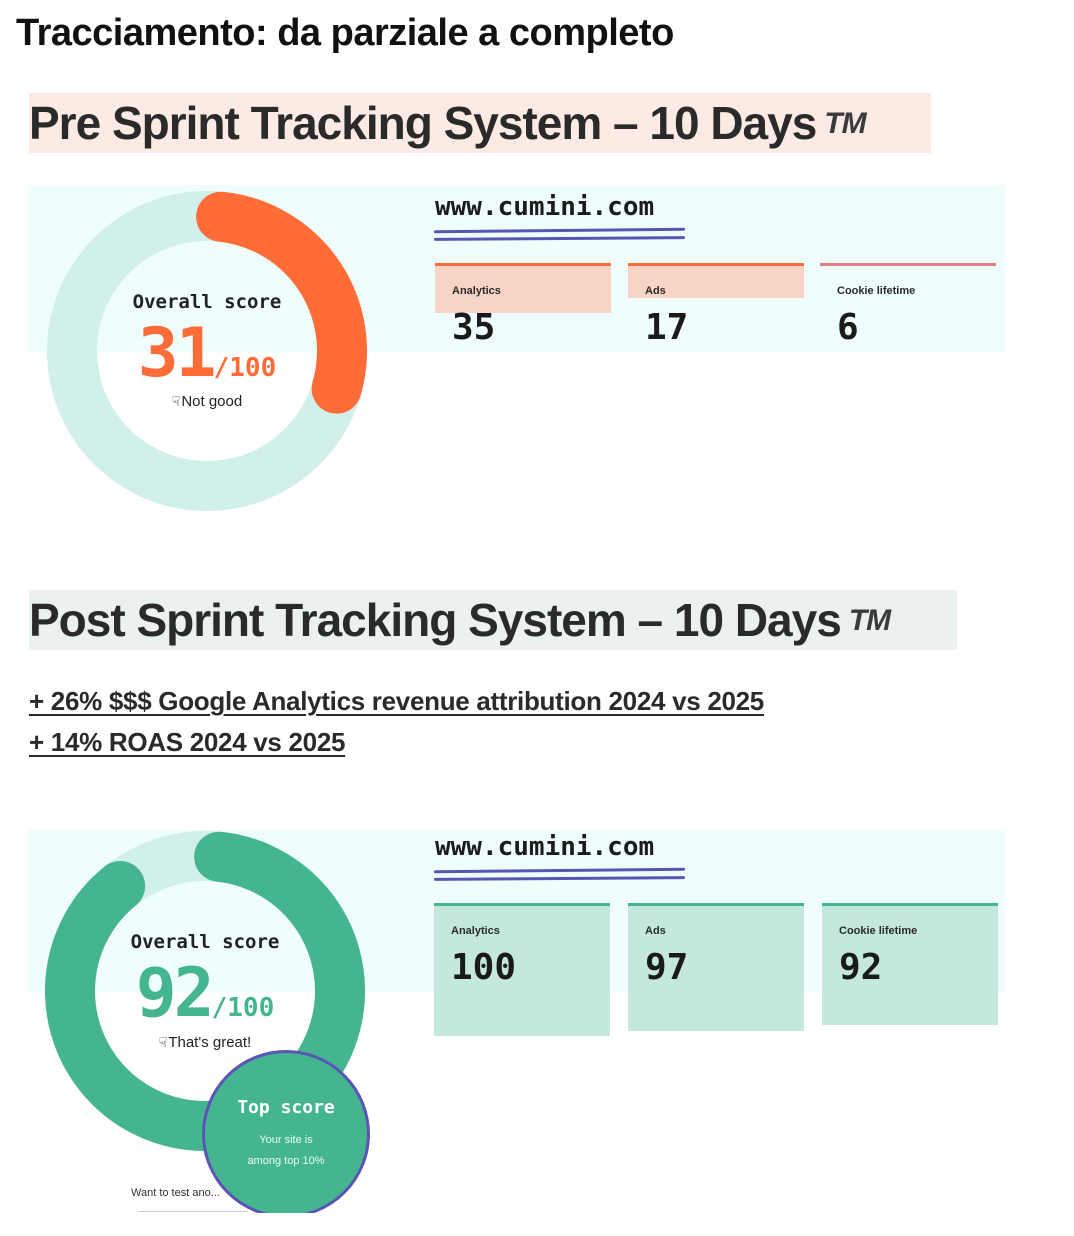  Describe the element at coordinates (177, 353) in the screenshot. I see `score-number: 31` at that location.